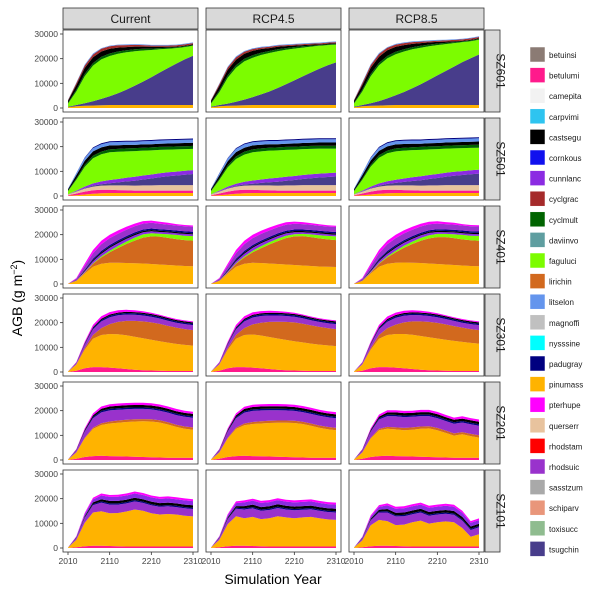 This screenshot has height=596, width=600. Describe the element at coordinates (14, 269) in the screenshot. I see `y-axis-title-superscript: −2` at that location.